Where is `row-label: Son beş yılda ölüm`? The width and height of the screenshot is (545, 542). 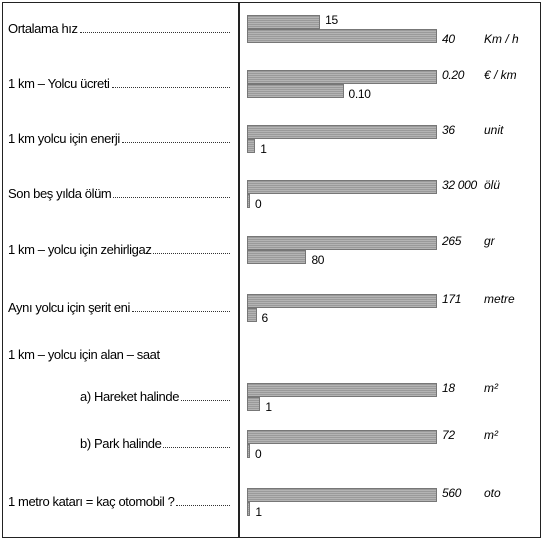 row-label: Son beş yılda ölüm is located at coordinates (119, 194).